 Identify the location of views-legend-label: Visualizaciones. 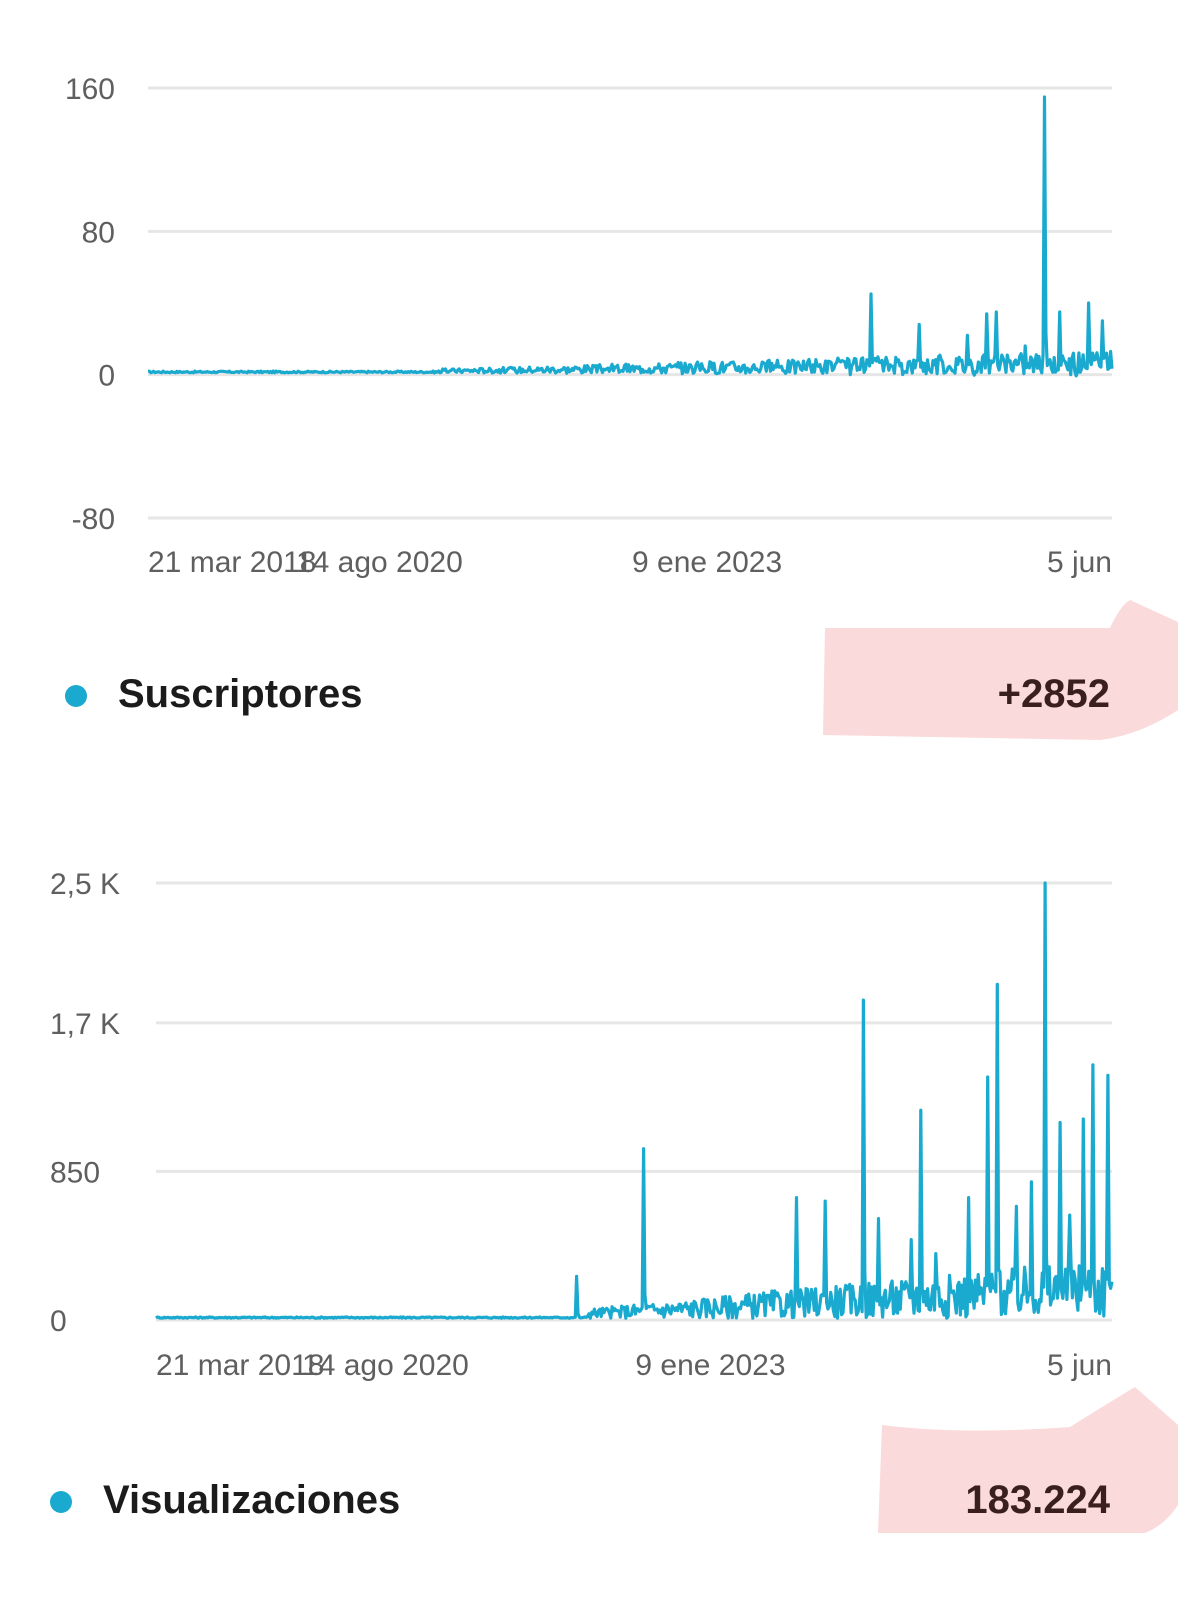
(252, 1500).